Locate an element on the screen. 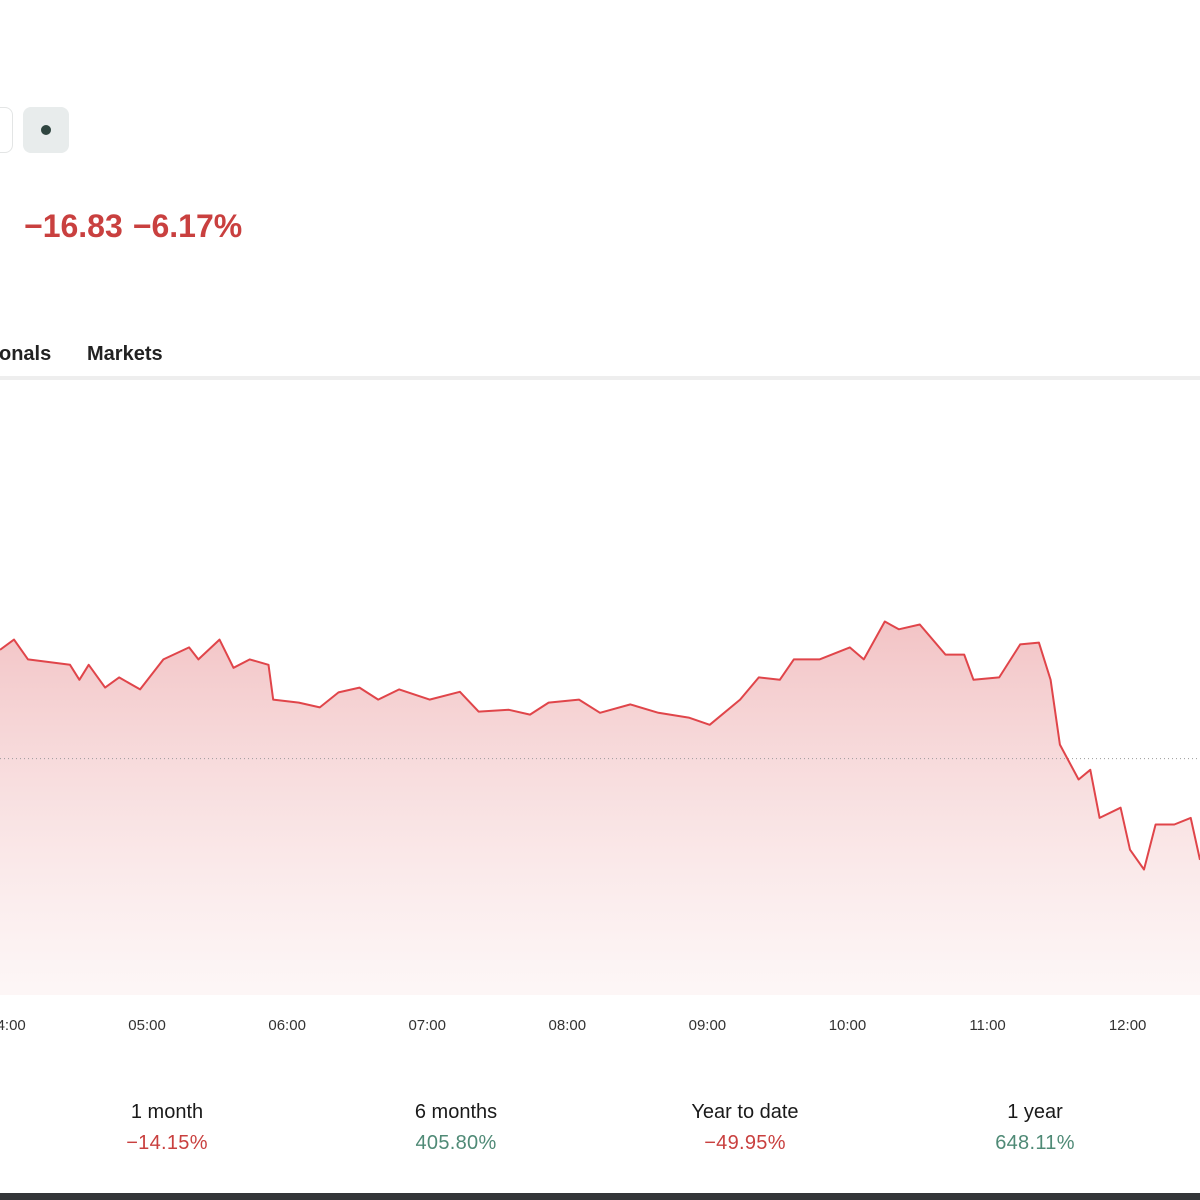 Image resolution: width=1200 pixels, height=1200 pixels. period-6-months: 6 months 405.80% is located at coordinates (456, 1128).